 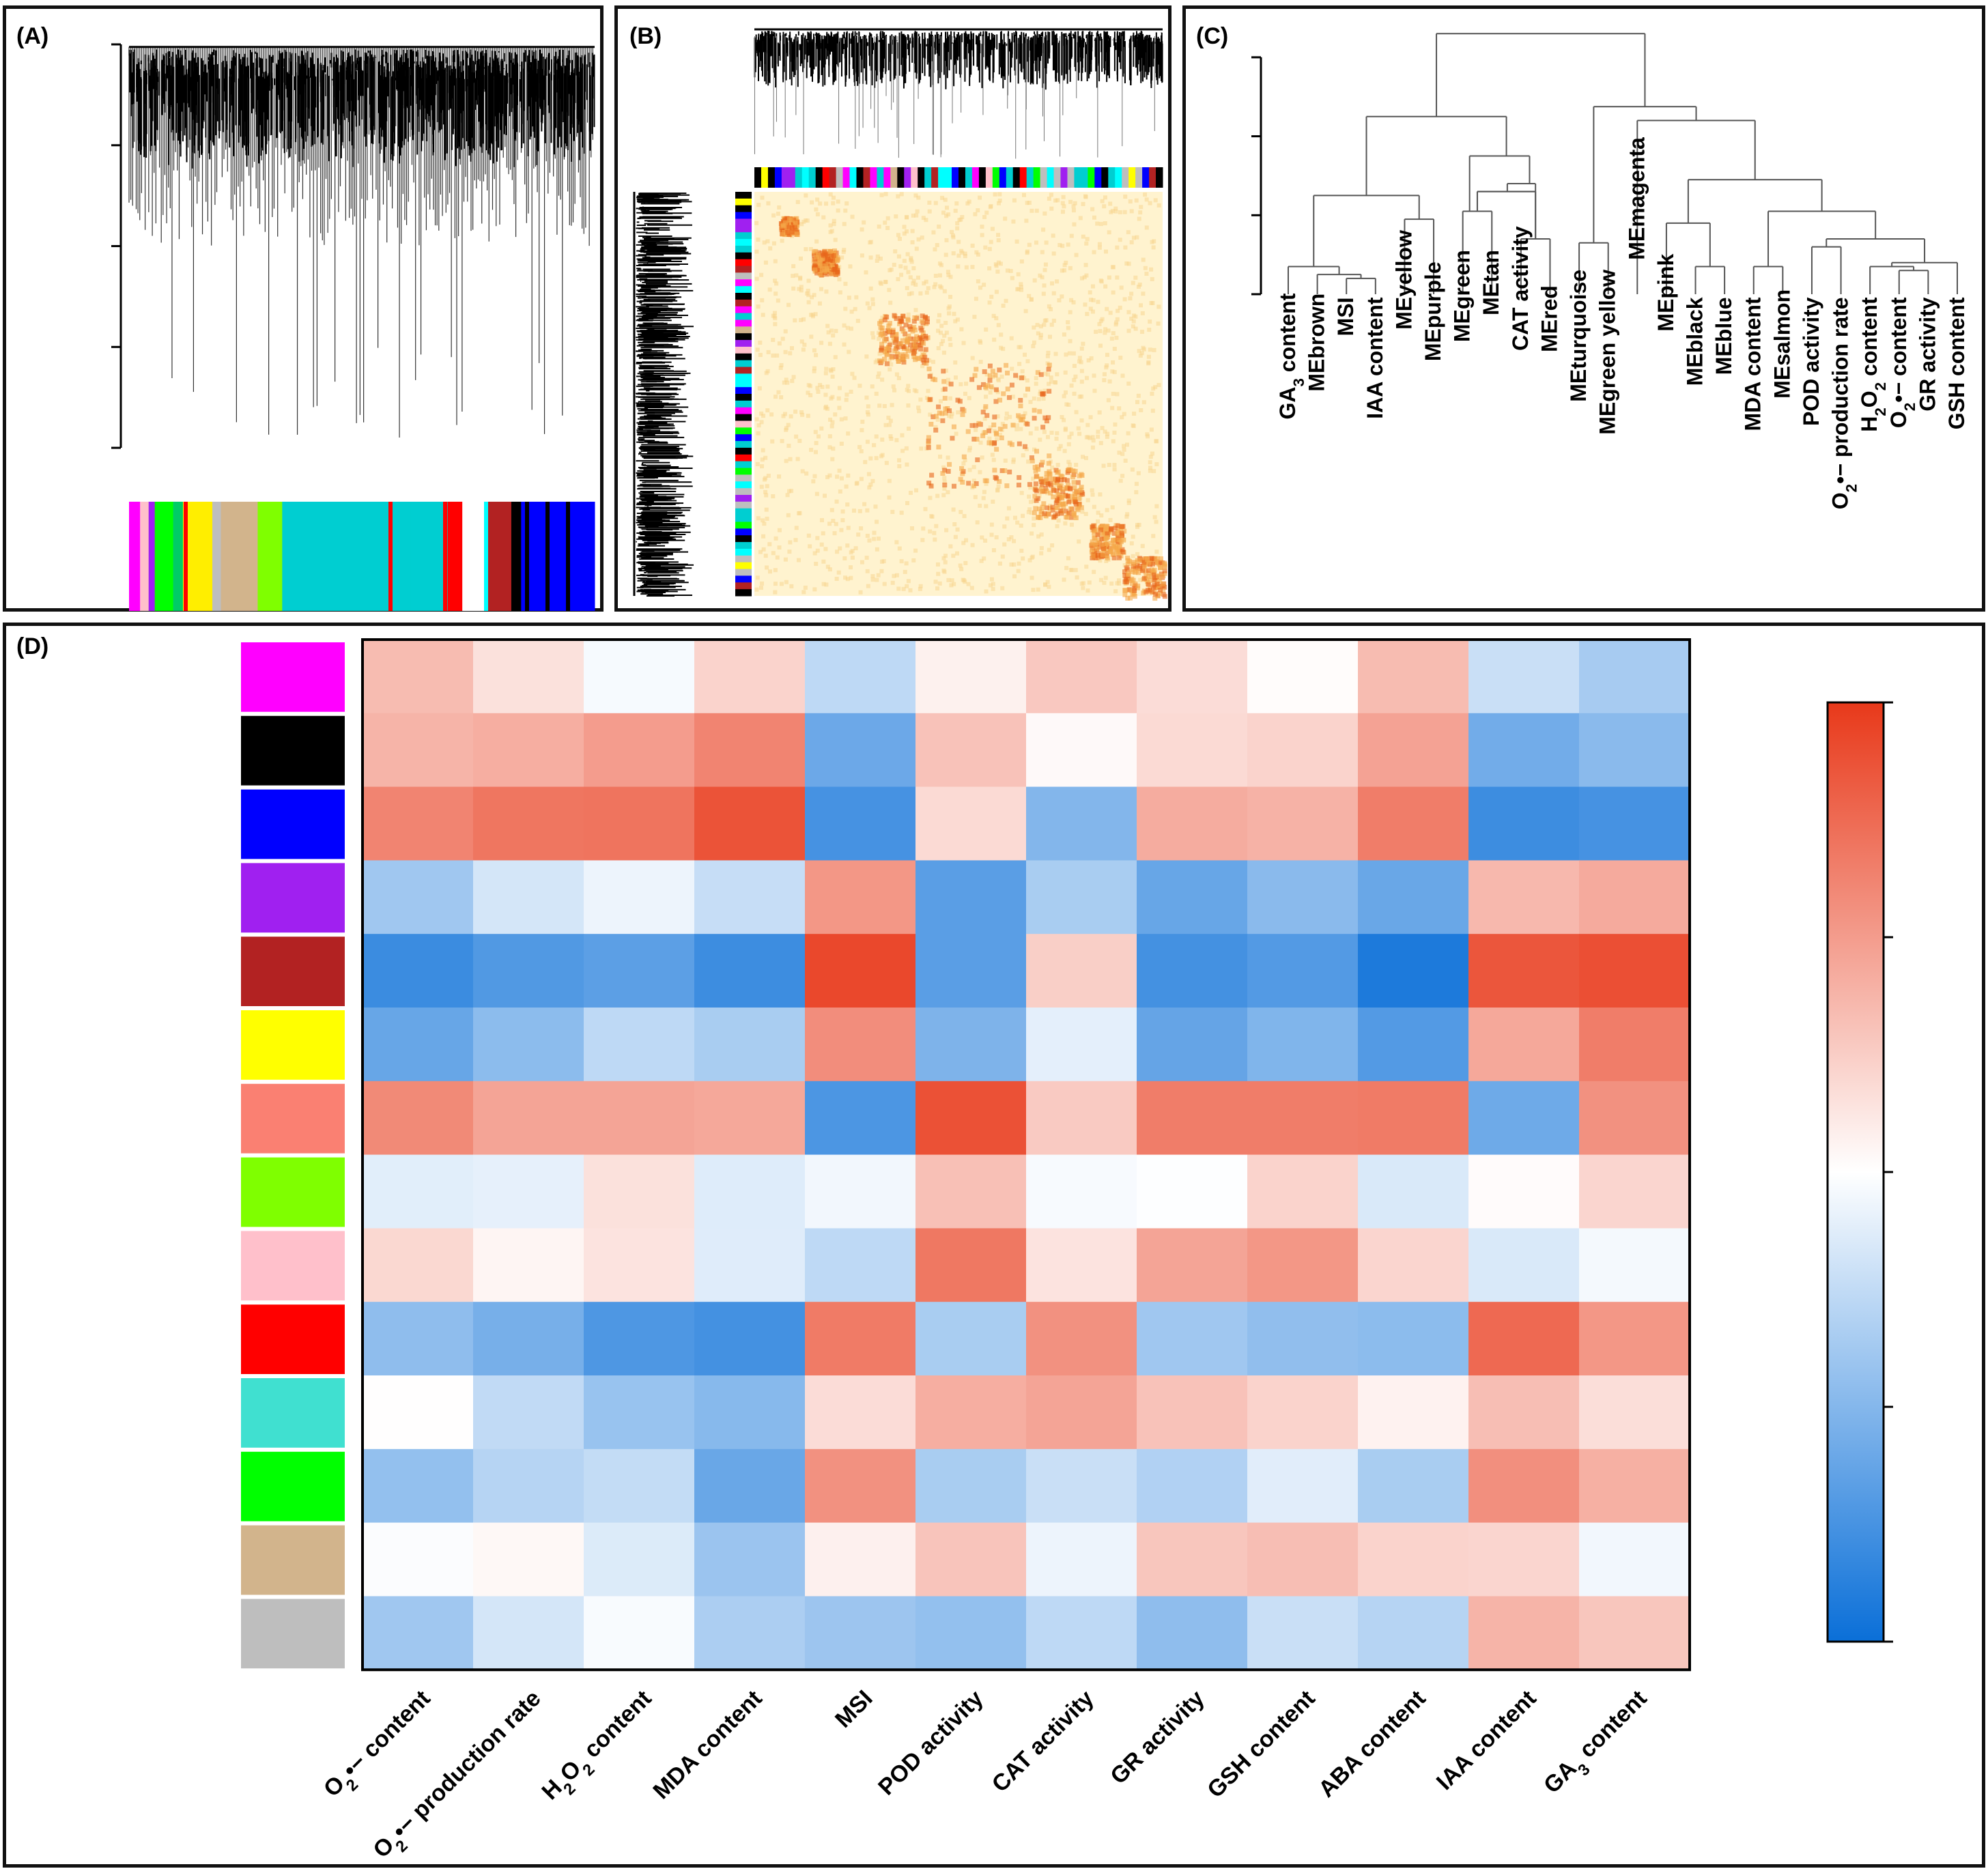 I want to click on panel-b-tom-plot, so click(x=900, y=314).